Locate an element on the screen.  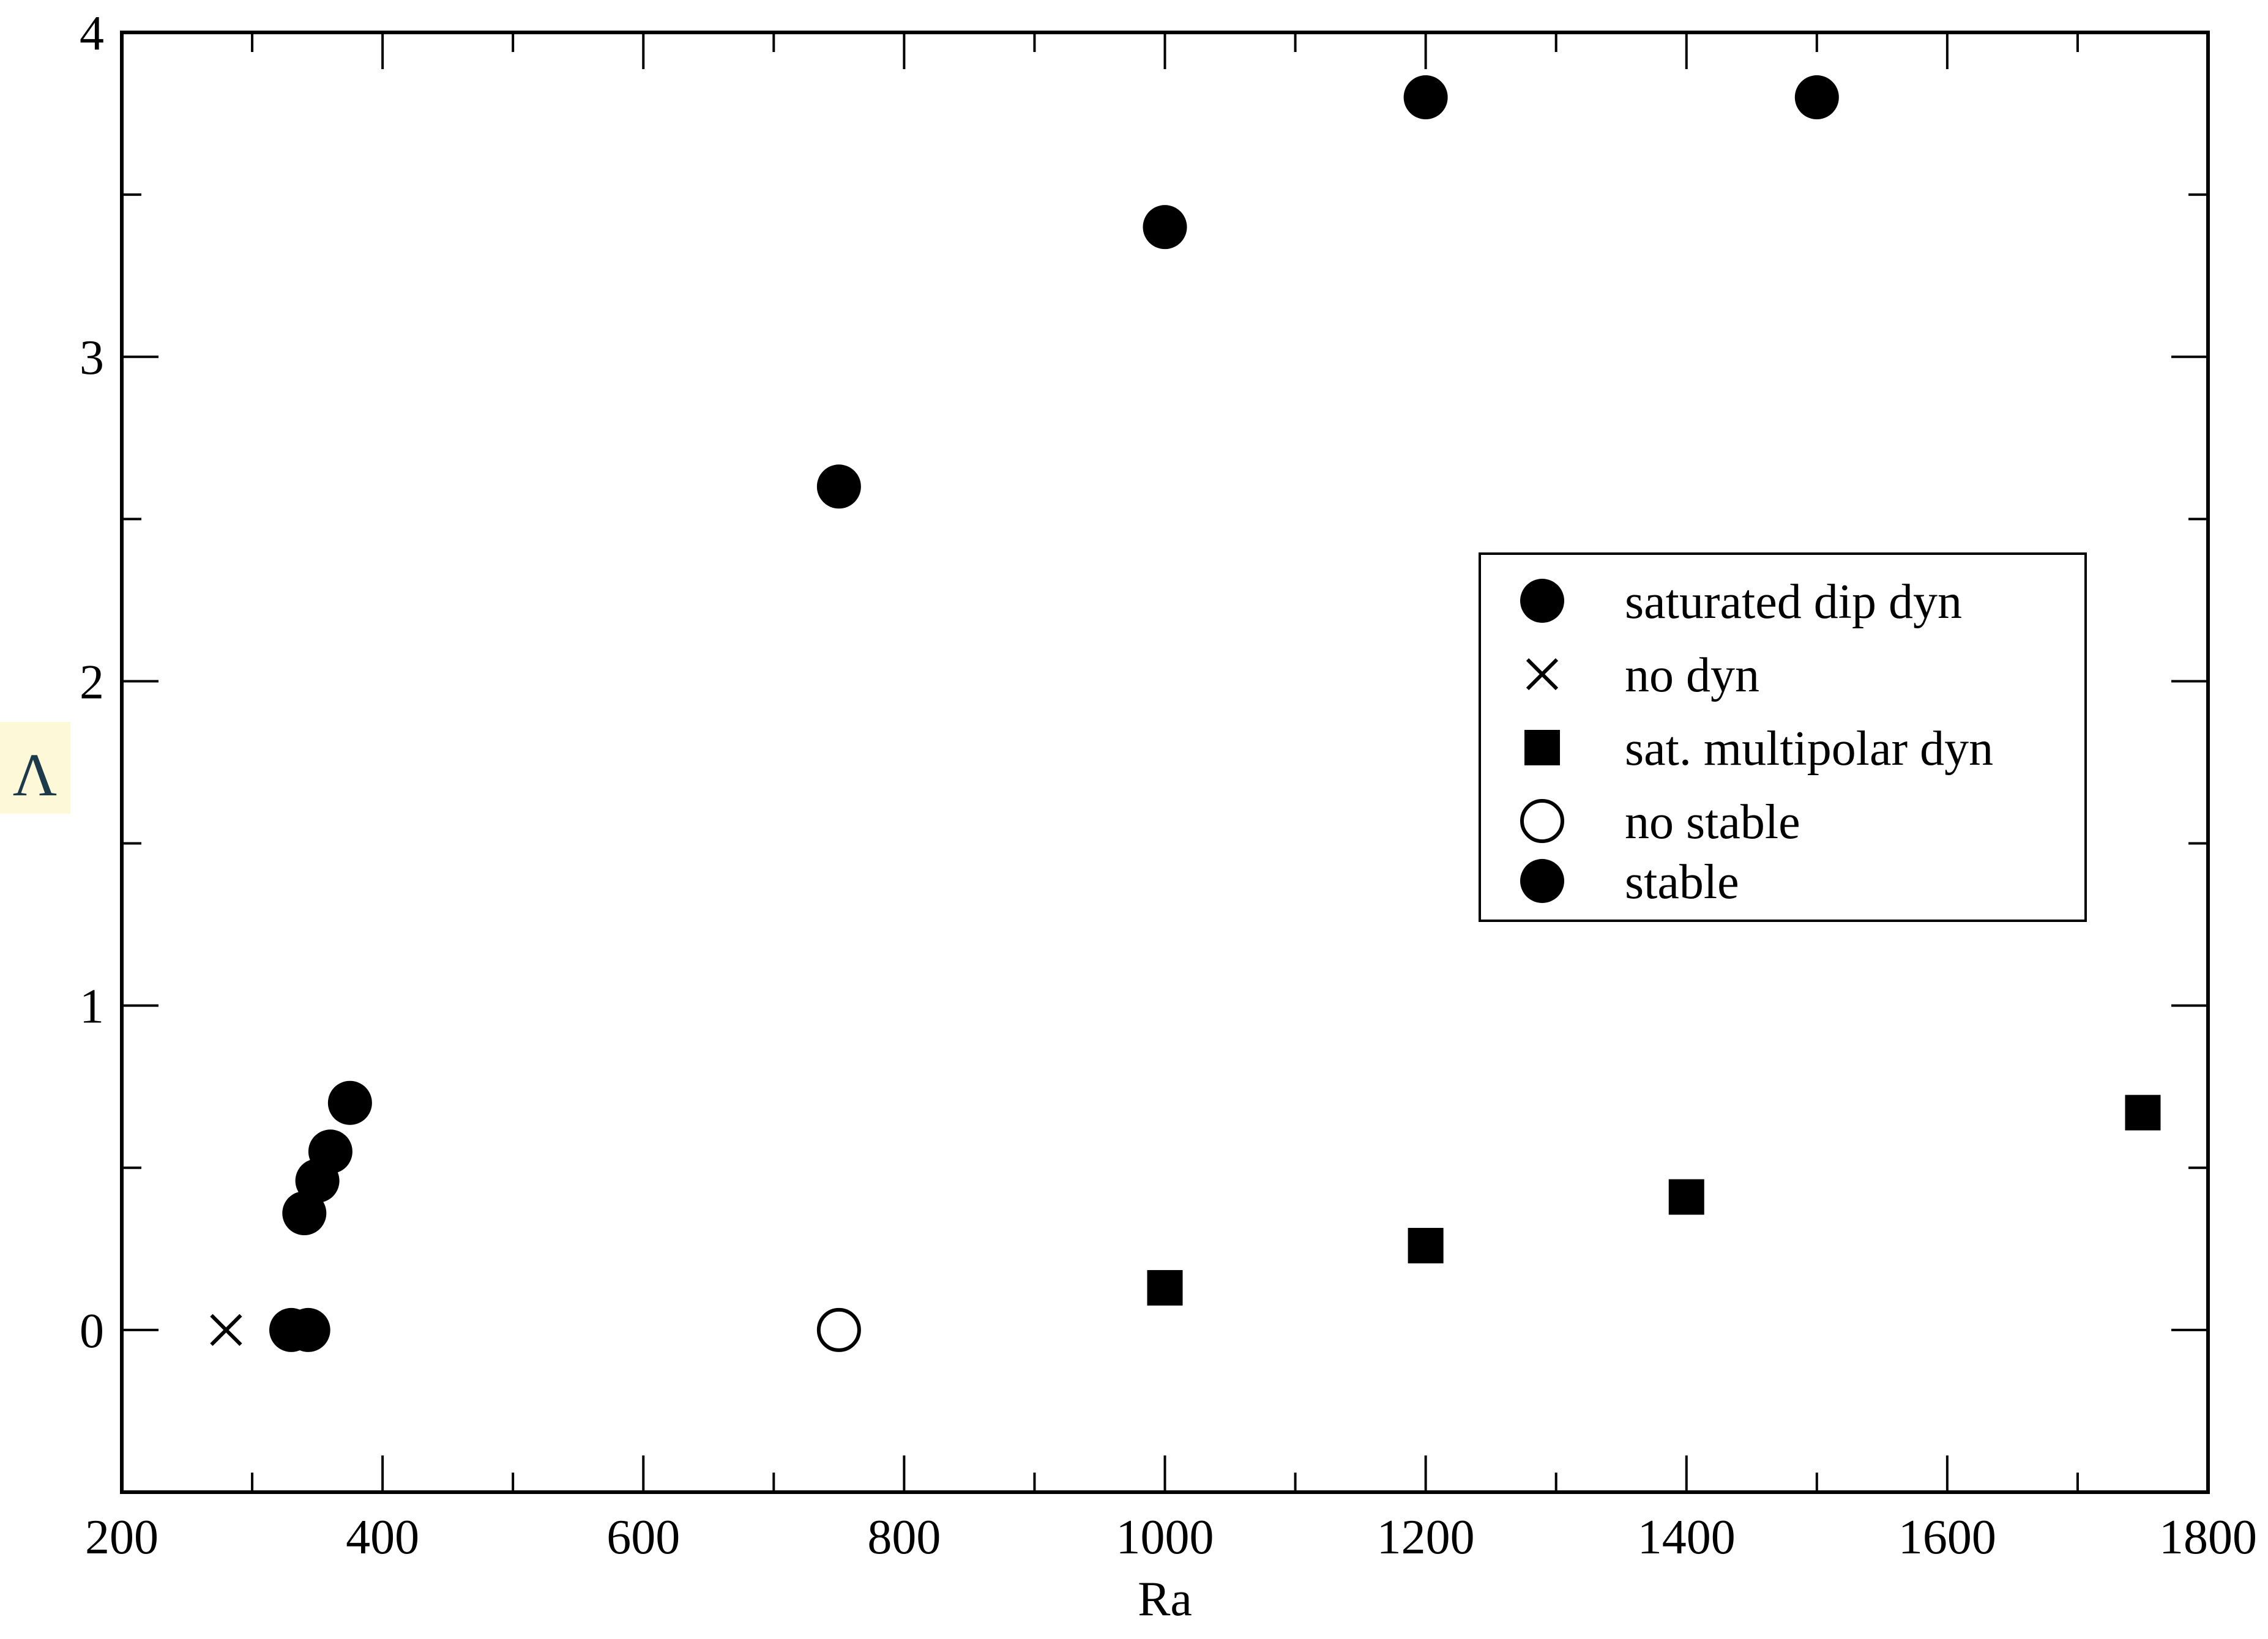
x-axis-label: Ra is located at coordinates (1165, 1599).